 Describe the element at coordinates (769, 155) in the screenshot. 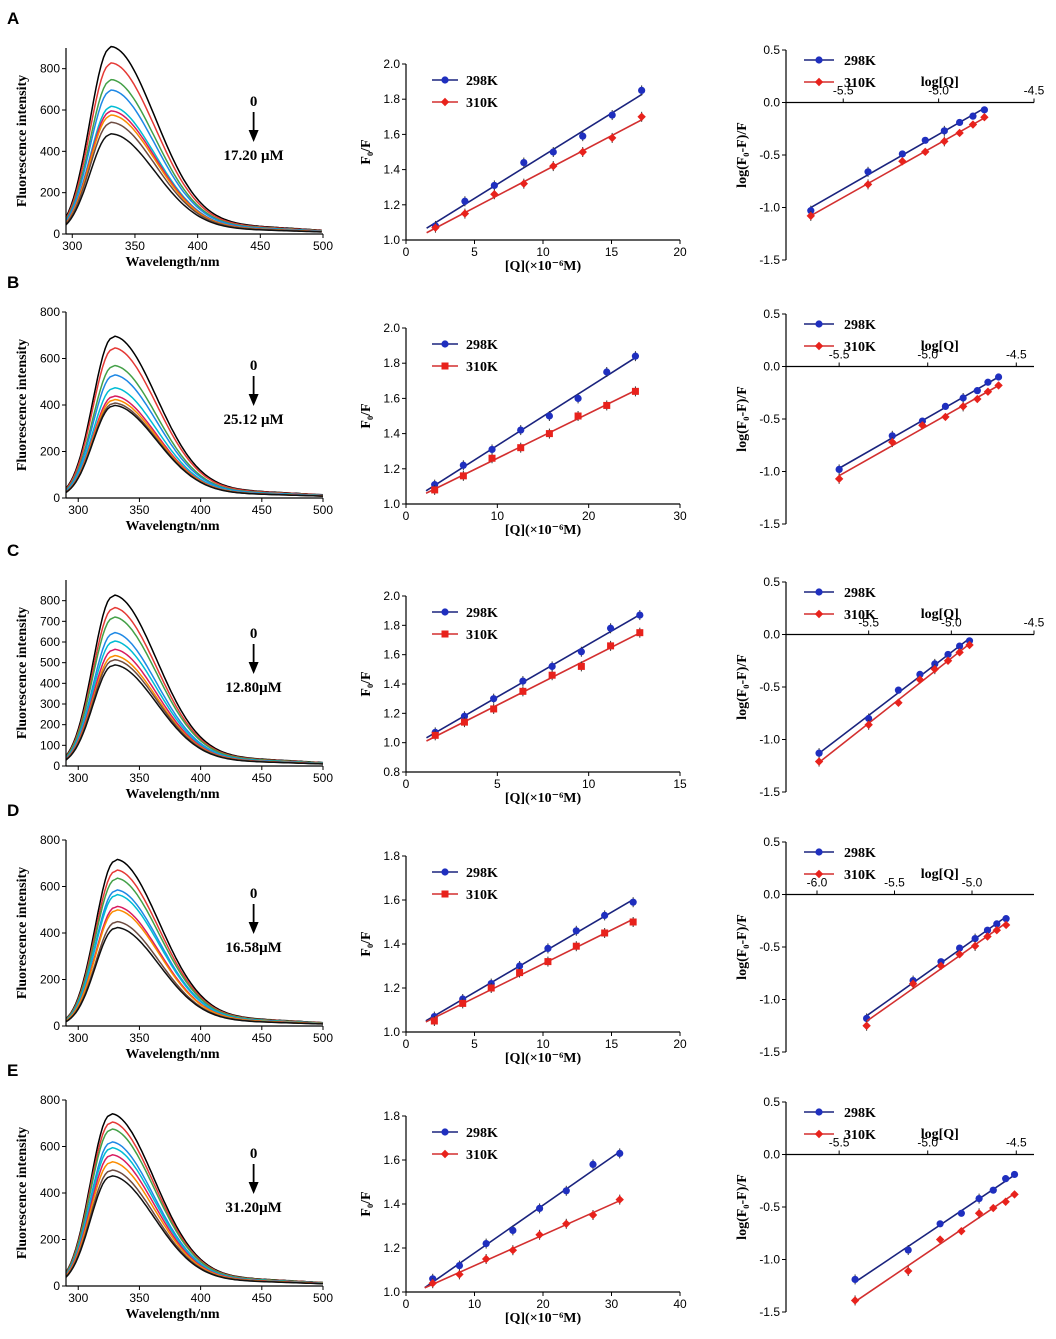

I see `y-tick-label: -0.5` at that location.